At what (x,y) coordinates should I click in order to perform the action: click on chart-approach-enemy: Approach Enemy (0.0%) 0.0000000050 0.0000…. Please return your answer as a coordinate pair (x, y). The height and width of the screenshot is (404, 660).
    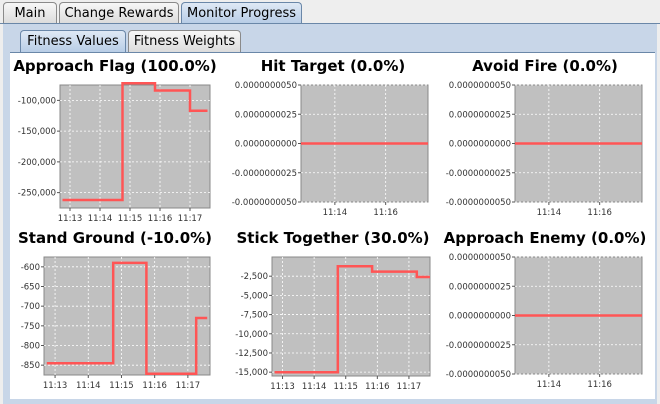
    Looking at the image, I should click on (545, 311).